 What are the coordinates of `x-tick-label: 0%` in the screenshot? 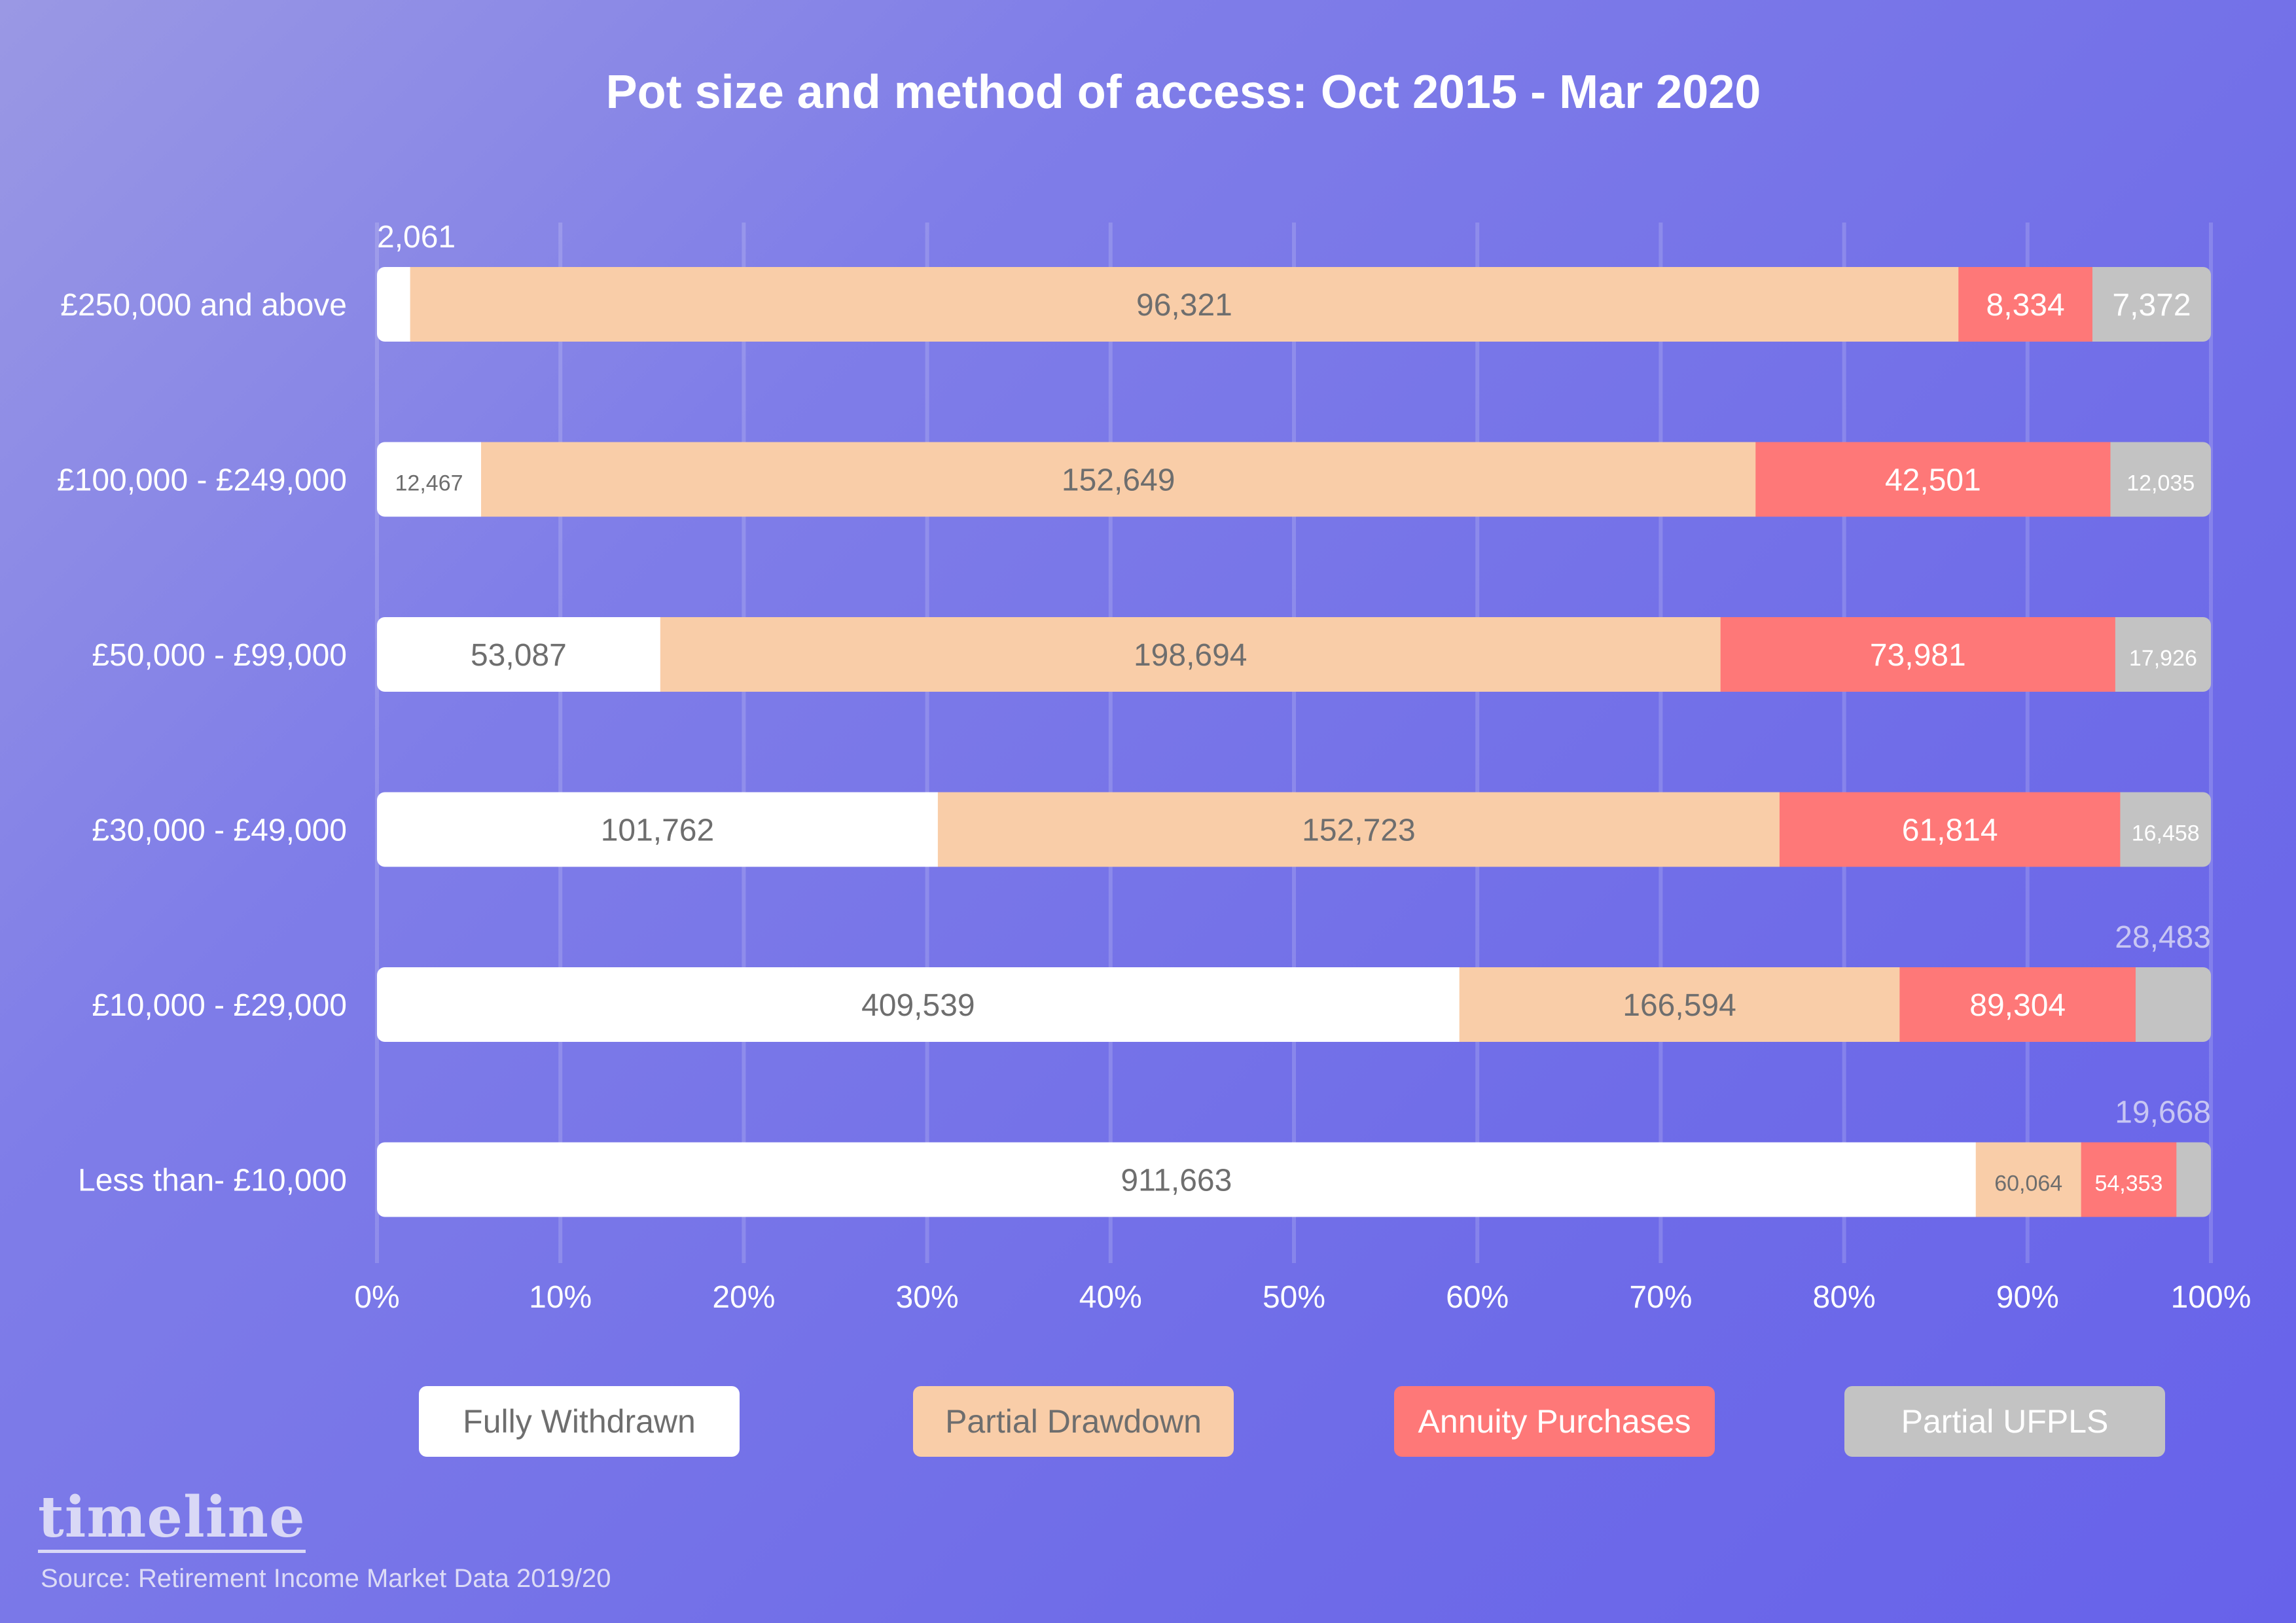 It's located at (376, 1297).